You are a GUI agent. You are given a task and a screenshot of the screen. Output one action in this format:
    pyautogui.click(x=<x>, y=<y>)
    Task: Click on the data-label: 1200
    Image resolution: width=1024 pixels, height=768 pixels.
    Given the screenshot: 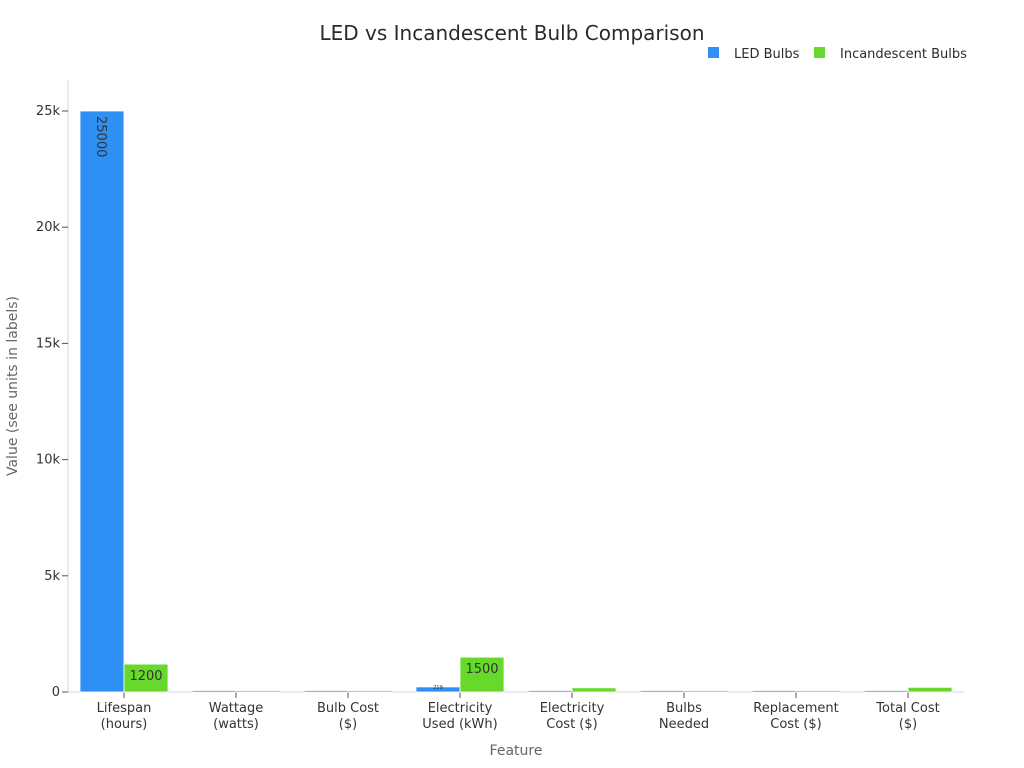 What is the action you would take?
    pyautogui.click(x=145, y=676)
    